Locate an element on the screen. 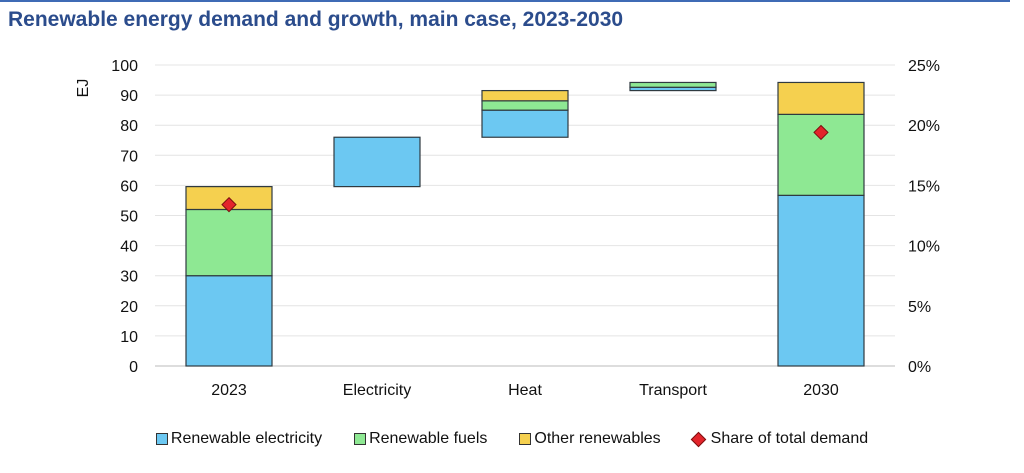 Image resolution: width=1024 pixels, height=473 pixels. y-tick-label: 0 is located at coordinates (133, 367).